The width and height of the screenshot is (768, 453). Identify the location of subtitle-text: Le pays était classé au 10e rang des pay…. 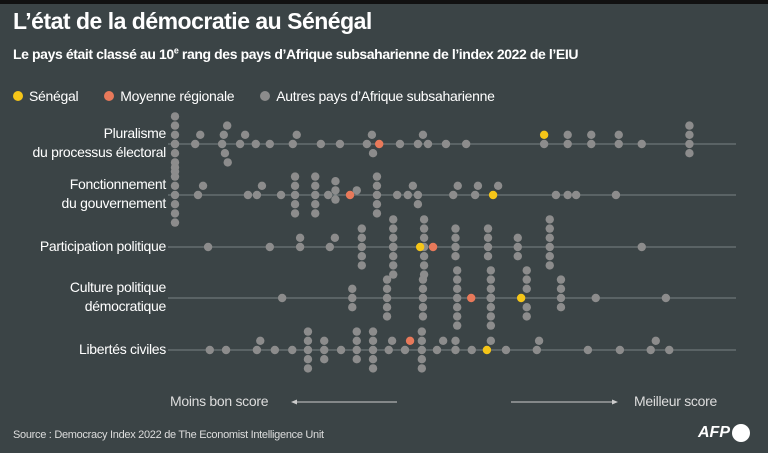
(296, 53).